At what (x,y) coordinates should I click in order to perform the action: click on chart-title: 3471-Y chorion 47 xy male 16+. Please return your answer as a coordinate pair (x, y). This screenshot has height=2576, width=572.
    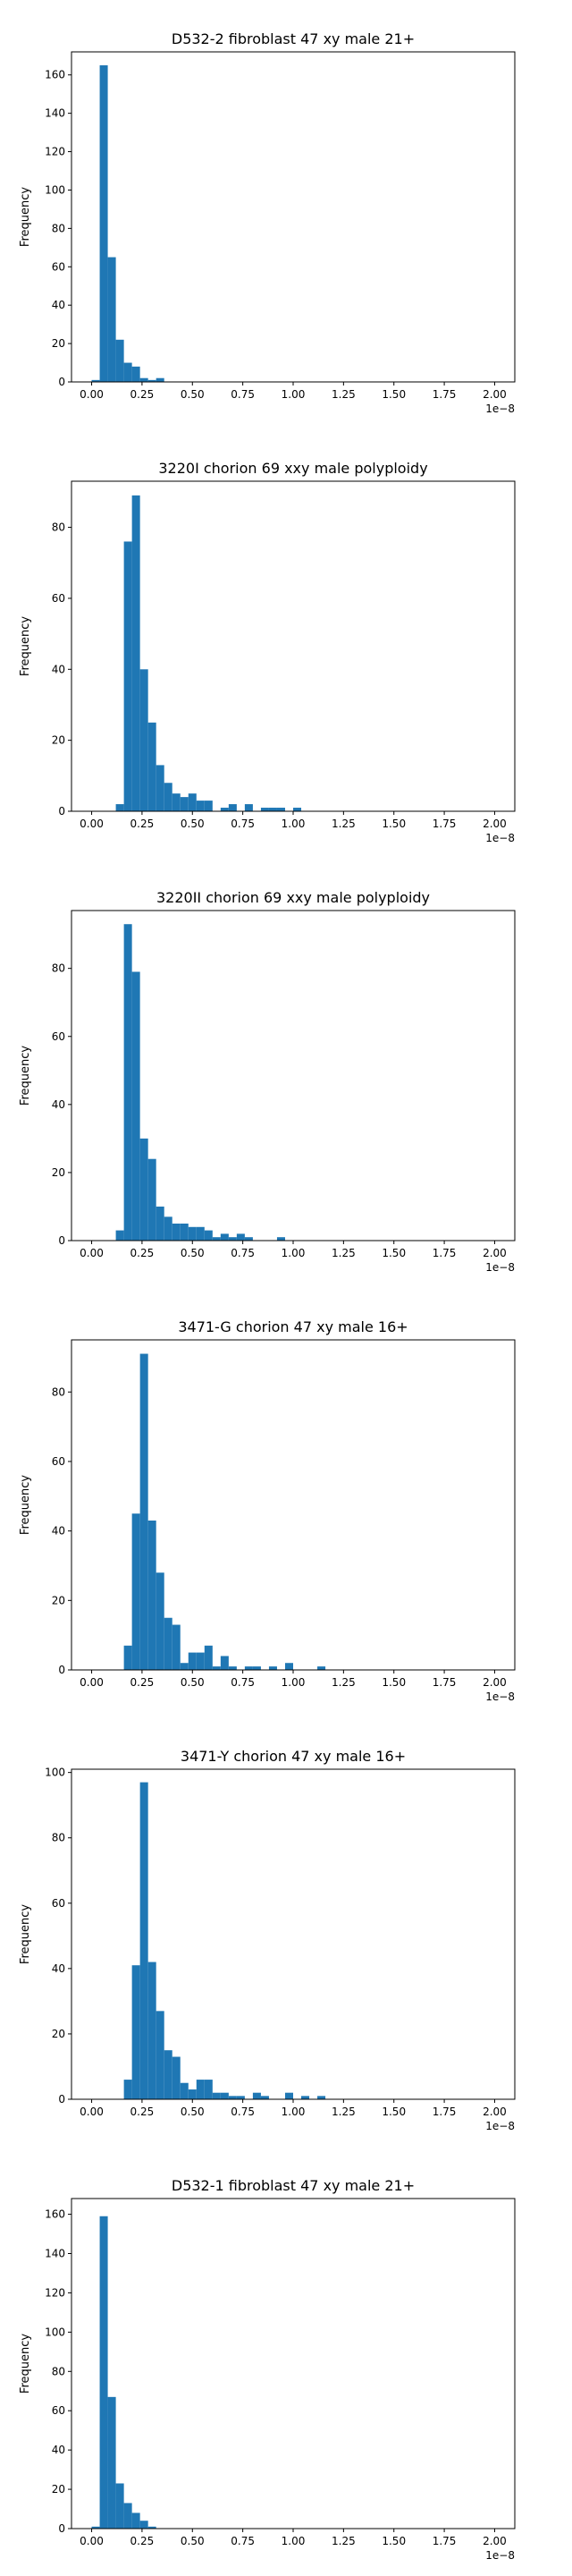
    Looking at the image, I should click on (294, 1756).